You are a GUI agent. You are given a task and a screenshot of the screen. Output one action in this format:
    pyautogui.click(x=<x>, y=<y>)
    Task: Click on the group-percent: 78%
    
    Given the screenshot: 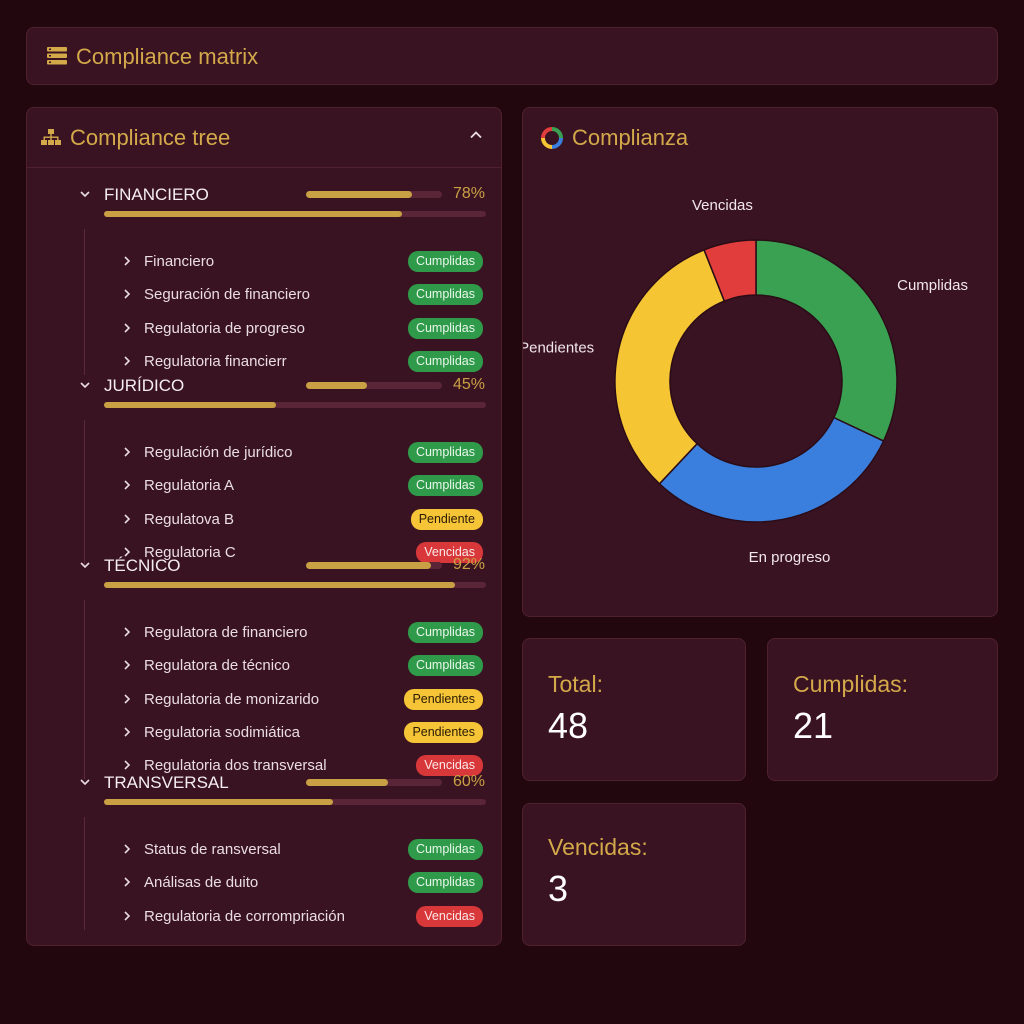 What is the action you would take?
    pyautogui.click(x=468, y=193)
    